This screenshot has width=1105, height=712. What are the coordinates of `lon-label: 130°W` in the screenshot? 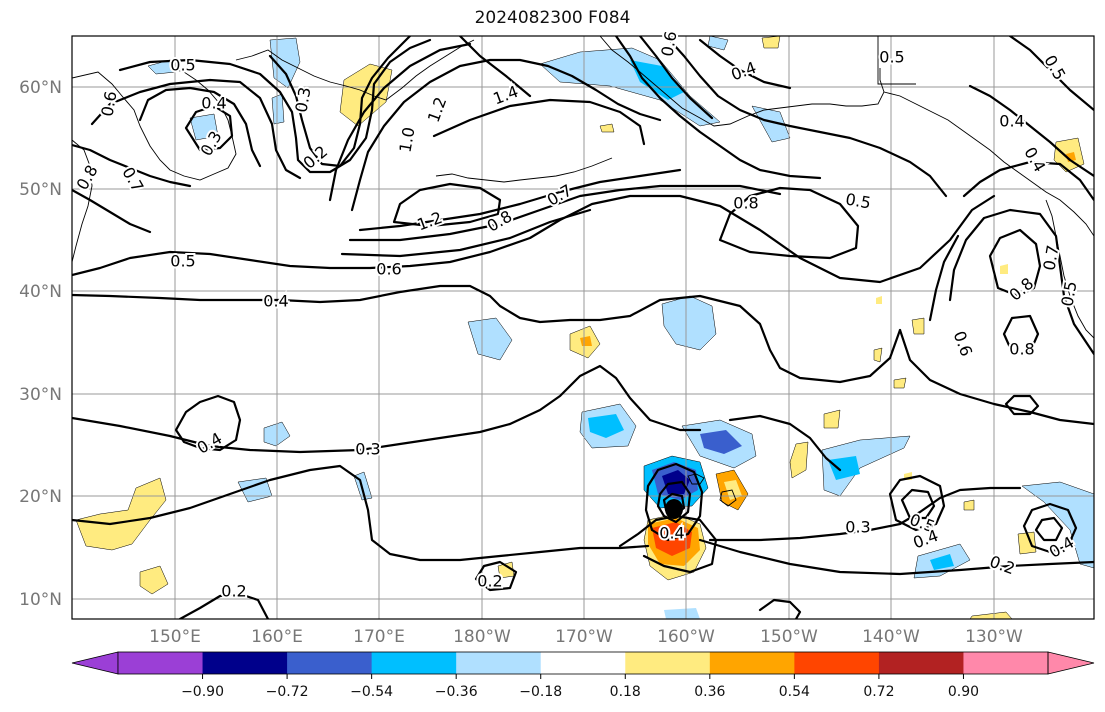 It's located at (994, 637).